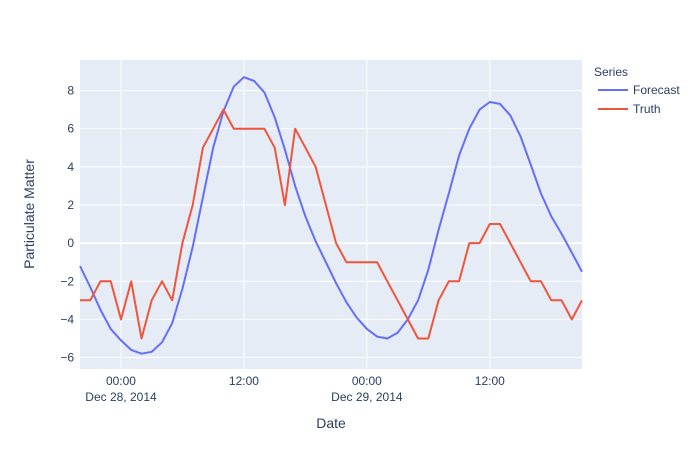  Describe the element at coordinates (331, 423) in the screenshot. I see `x-axis-title: Date` at that location.